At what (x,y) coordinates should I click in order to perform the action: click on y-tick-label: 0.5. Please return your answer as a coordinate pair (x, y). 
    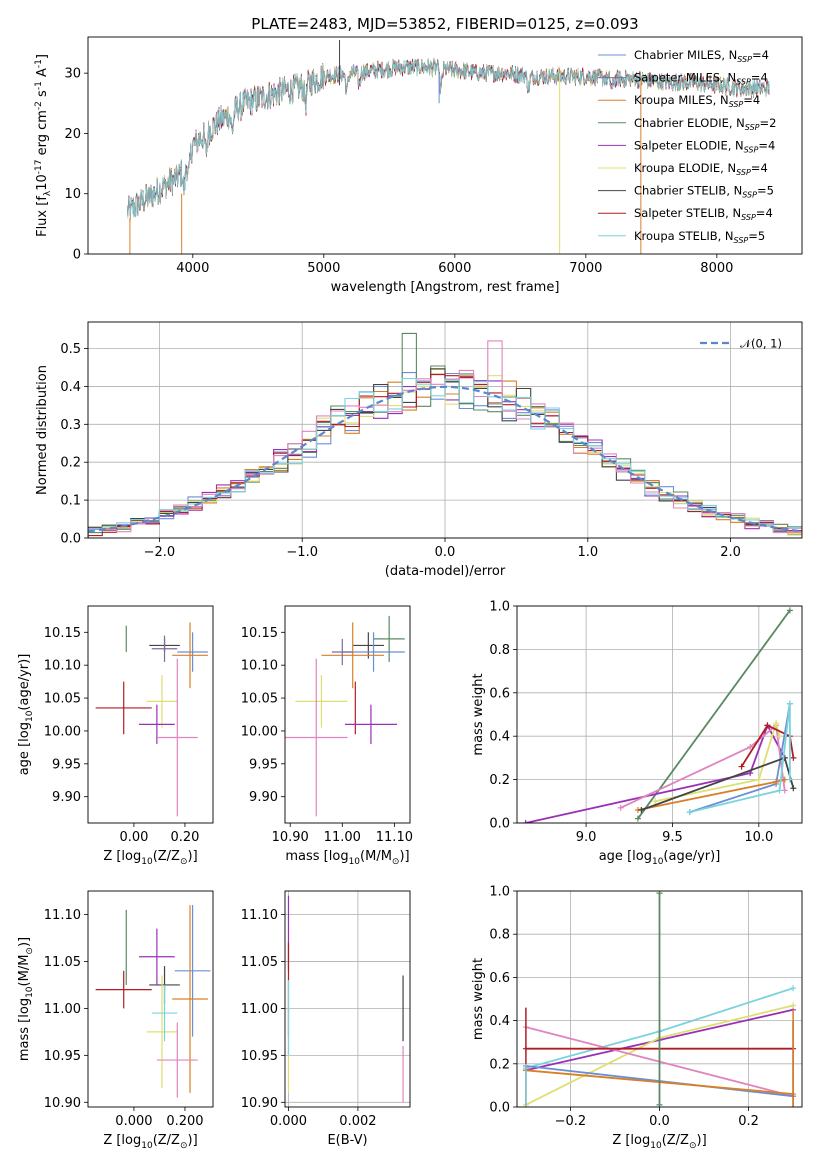
    Looking at the image, I should click on (70, 349).